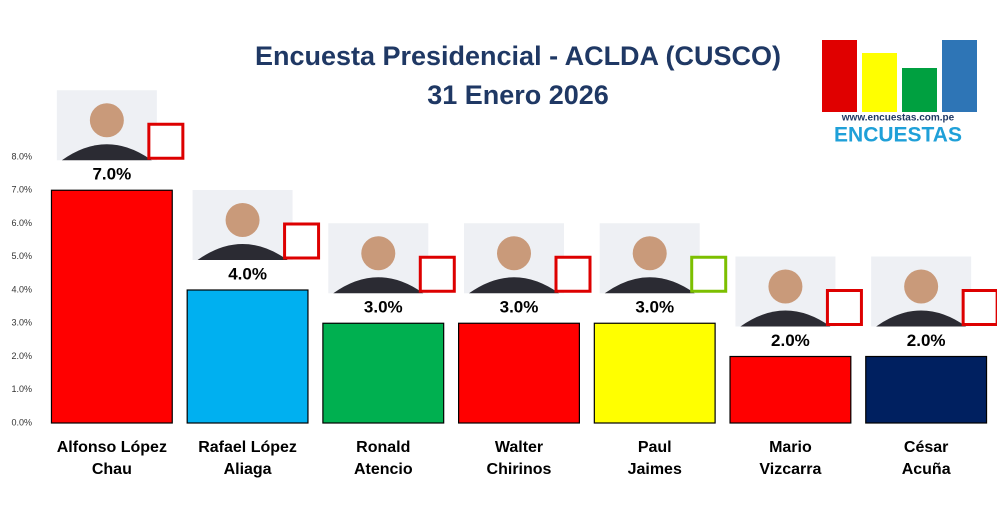 The image size is (997, 512). Describe the element at coordinates (926, 458) in the screenshot. I see `x-tick-label: César Acuña` at that location.